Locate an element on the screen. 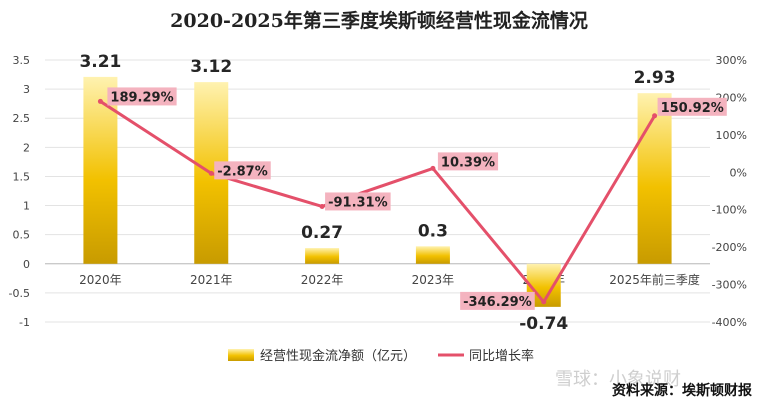  y-right-tick: 100% is located at coordinates (731, 135).